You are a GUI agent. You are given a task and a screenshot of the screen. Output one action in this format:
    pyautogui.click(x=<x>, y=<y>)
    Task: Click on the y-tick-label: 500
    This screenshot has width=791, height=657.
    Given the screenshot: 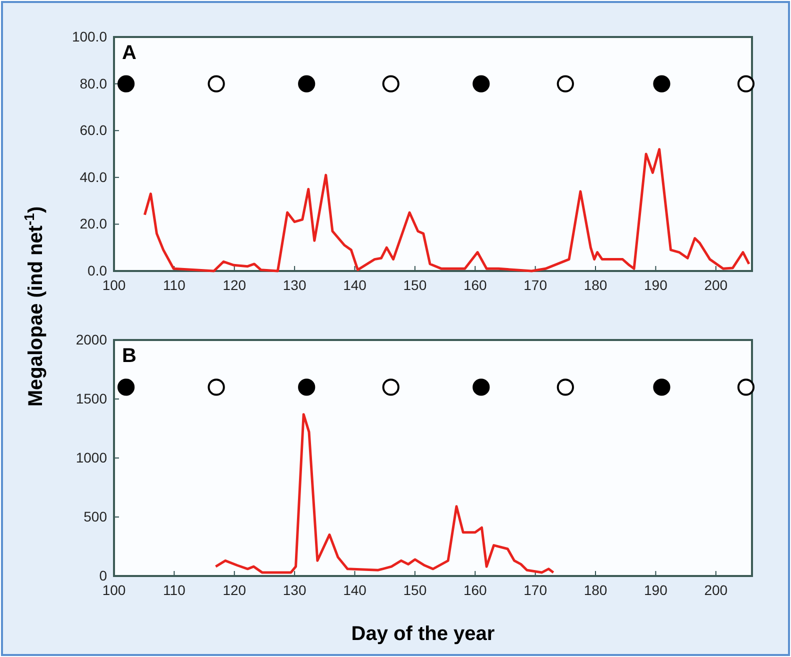 What is the action you would take?
    pyautogui.click(x=96, y=516)
    